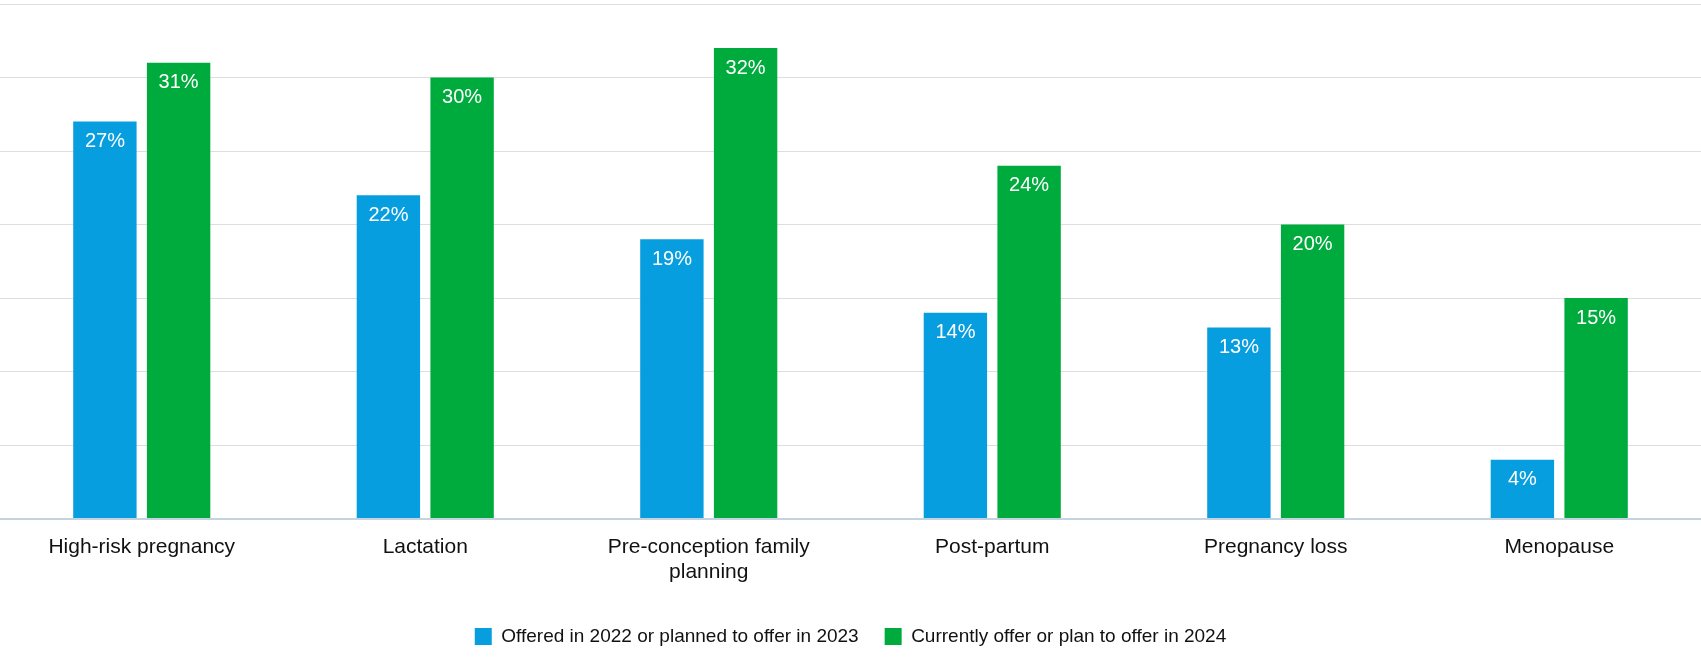  Describe the element at coordinates (425, 545) in the screenshot. I see `x-tick-label: Lactation` at that location.